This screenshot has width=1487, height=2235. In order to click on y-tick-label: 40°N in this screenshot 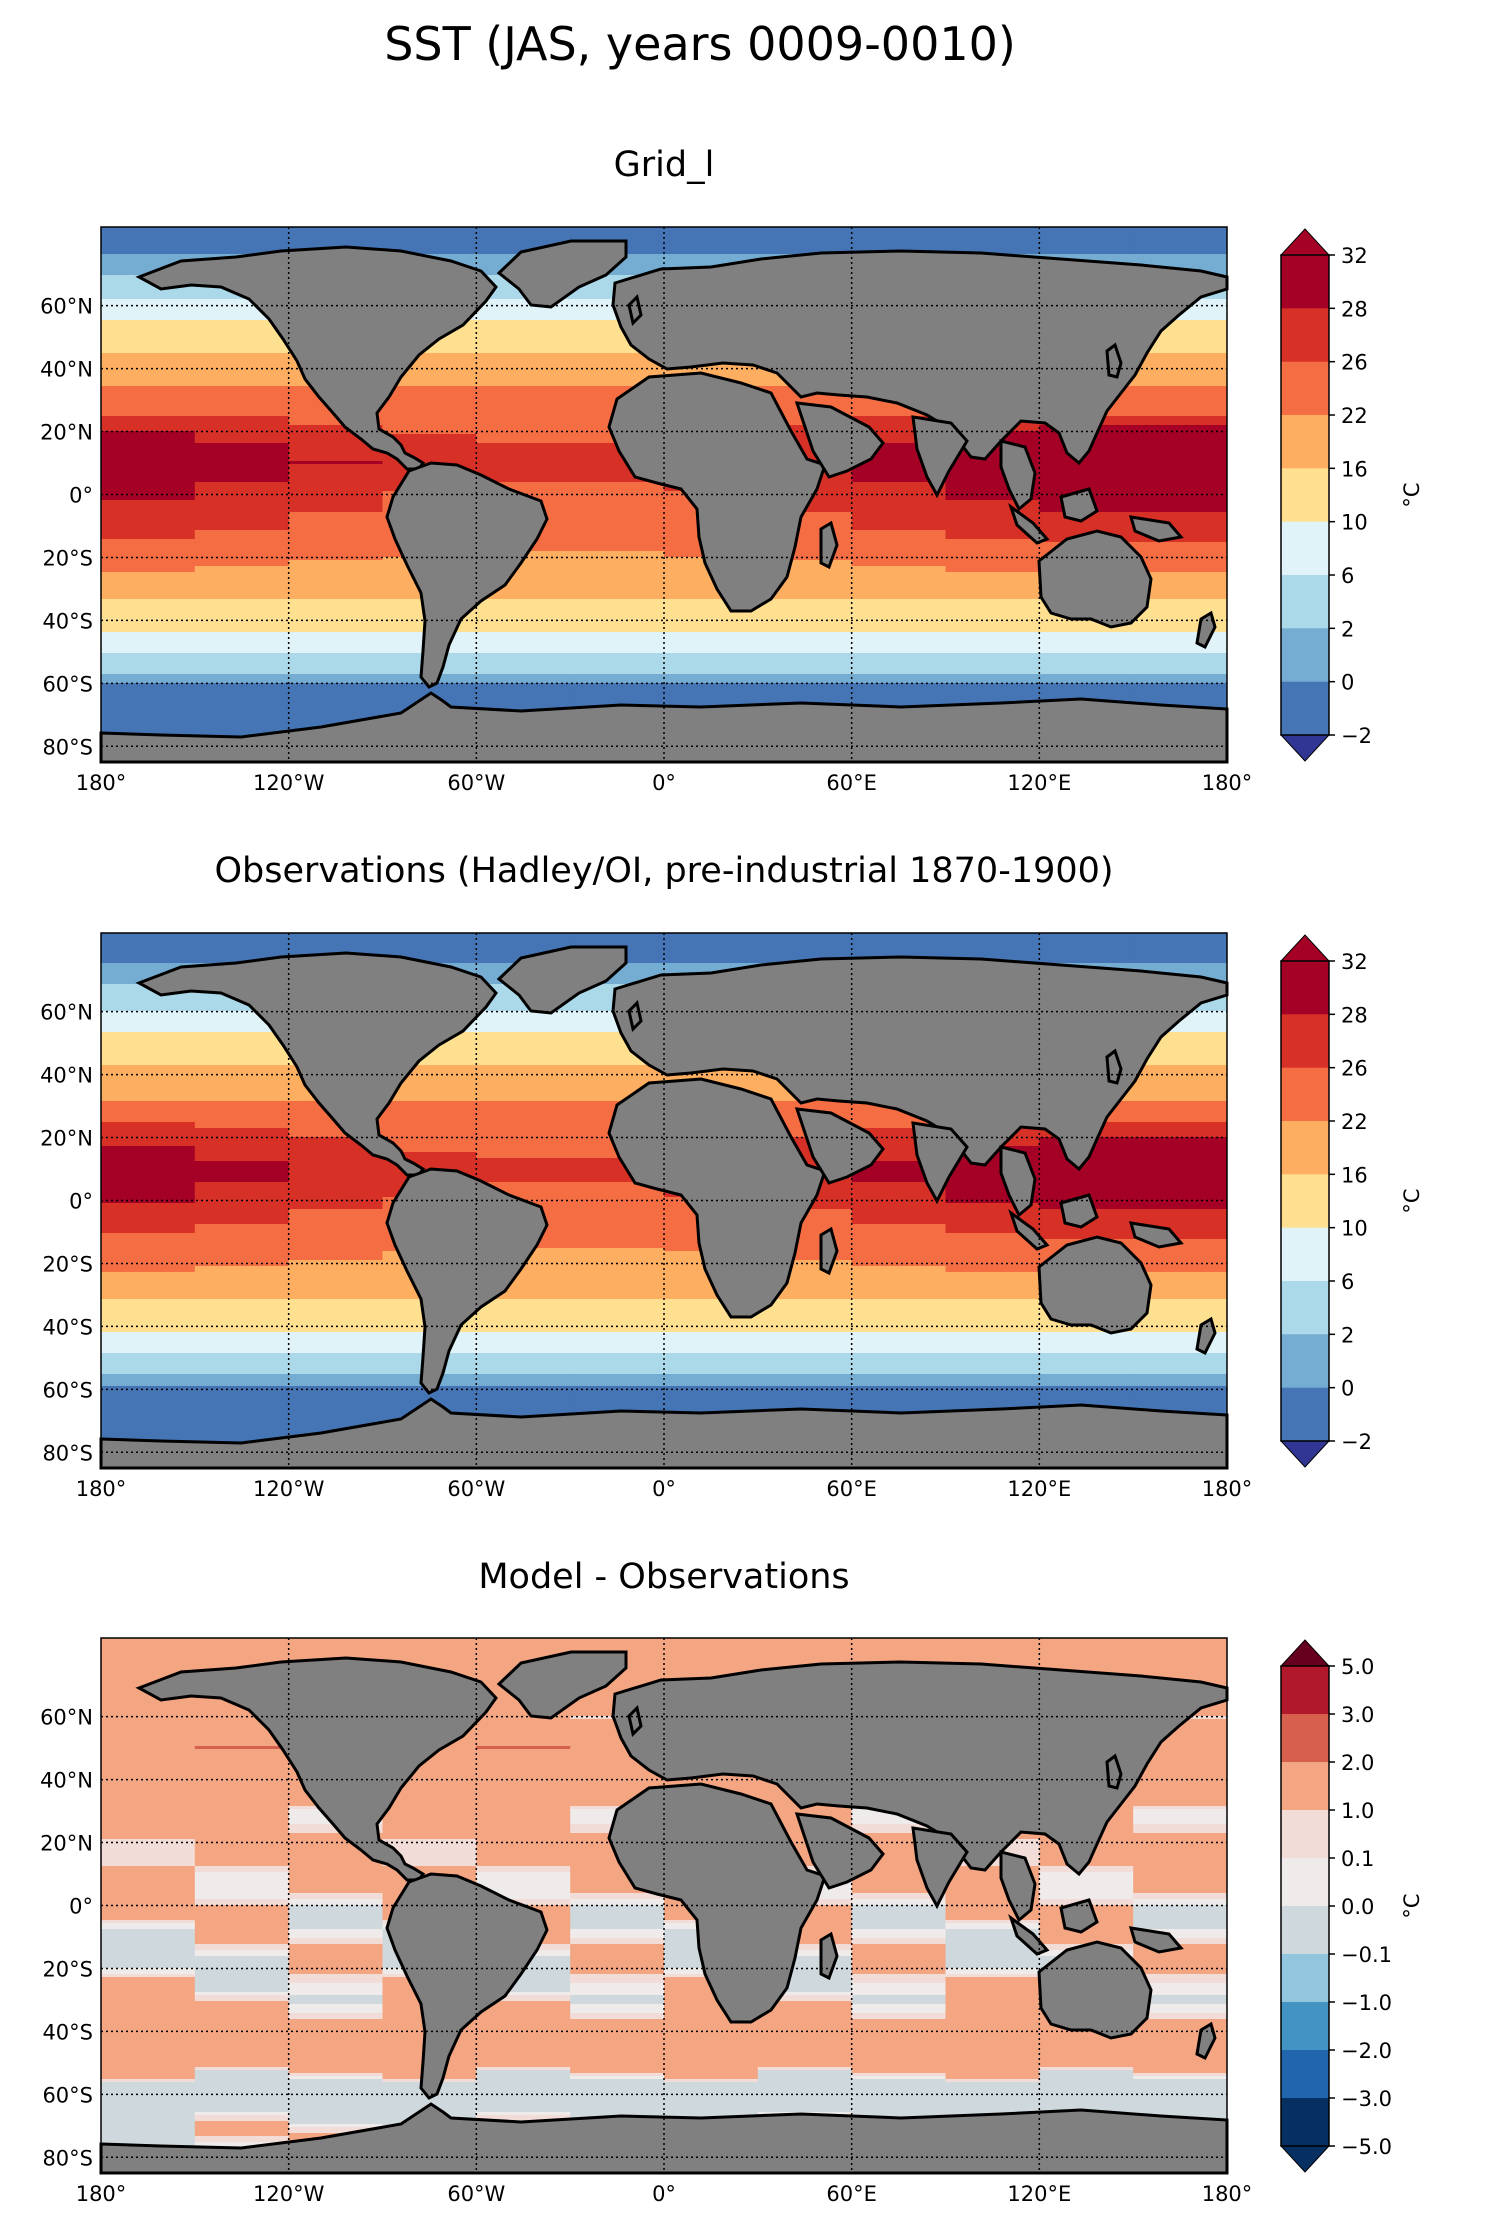, I will do `click(66, 1076)`.